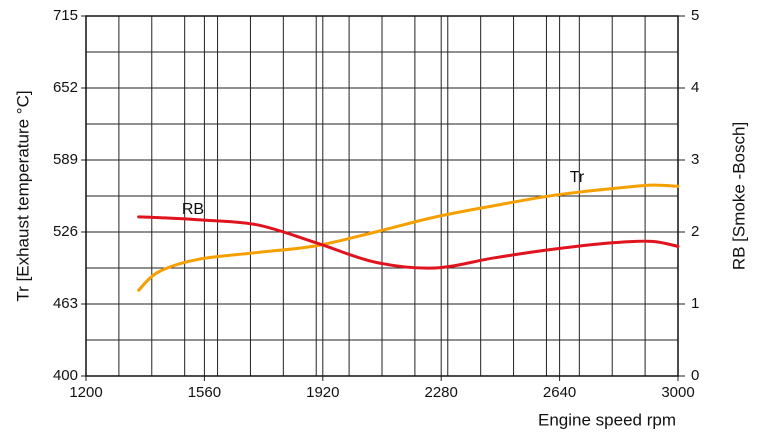 The height and width of the screenshot is (434, 758). I want to click on y-tick-label: 463, so click(65, 303).